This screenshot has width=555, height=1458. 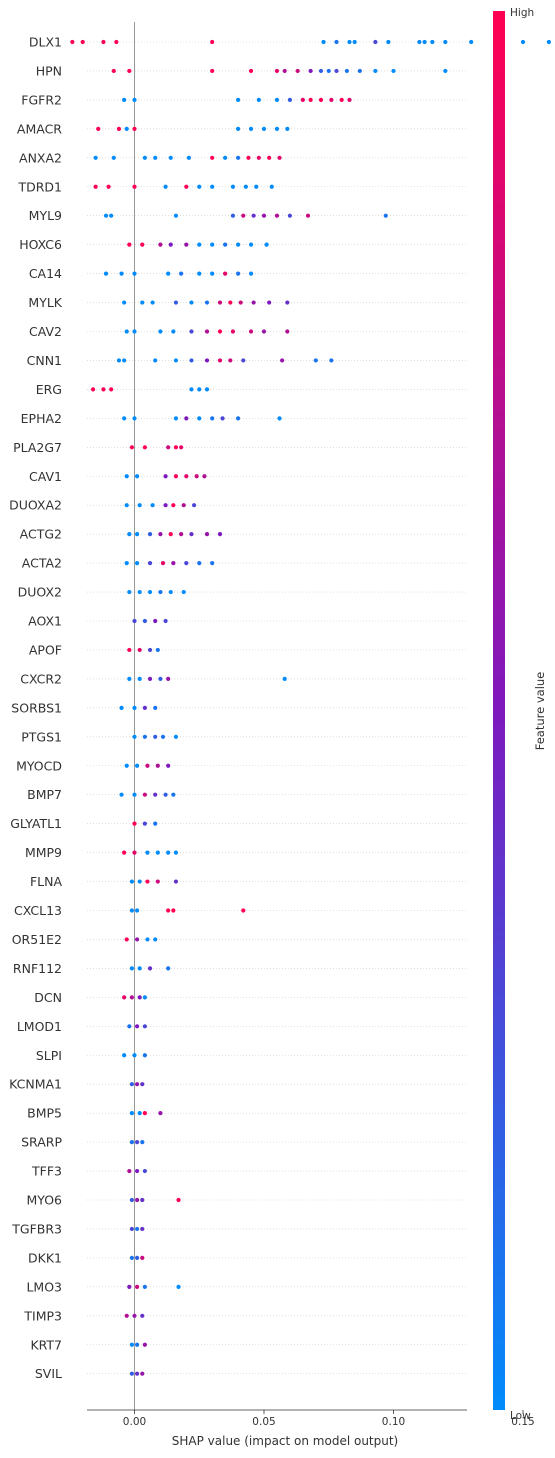 What do you see at coordinates (45, 1257) in the screenshot?
I see `feature-label: DKK1` at bounding box center [45, 1257].